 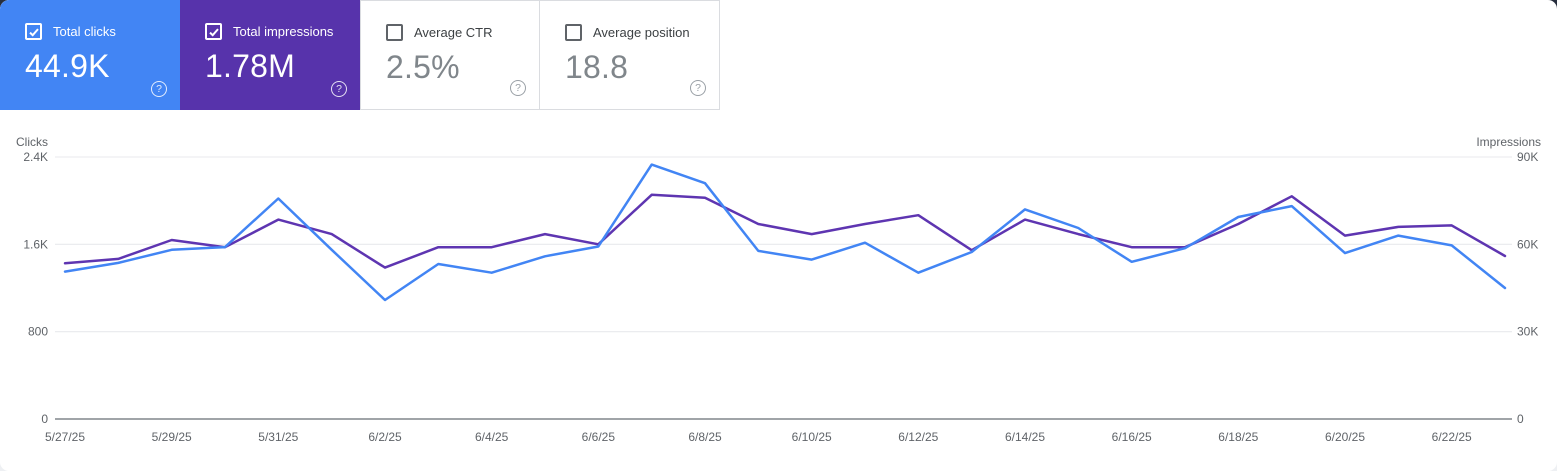 I want to click on x-axis-label: 5/27/25, so click(x=65, y=437).